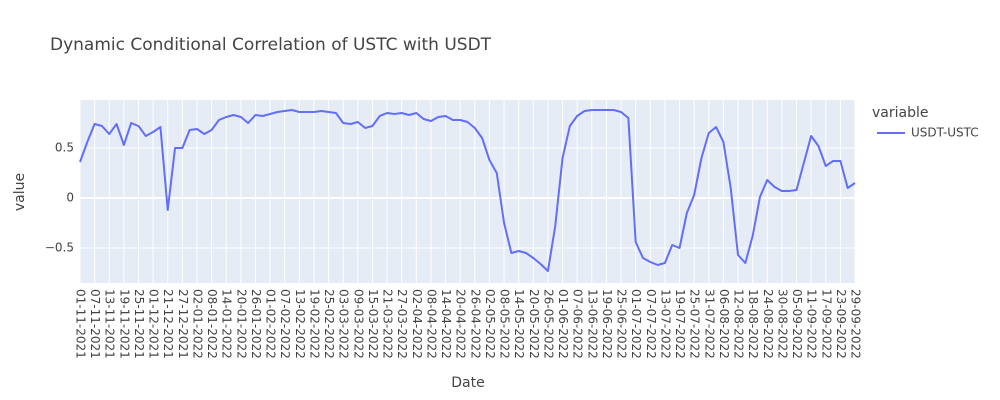 This screenshot has width=1000, height=400. I want to click on x-tick-label: 15-03-2022, so click(373, 324).